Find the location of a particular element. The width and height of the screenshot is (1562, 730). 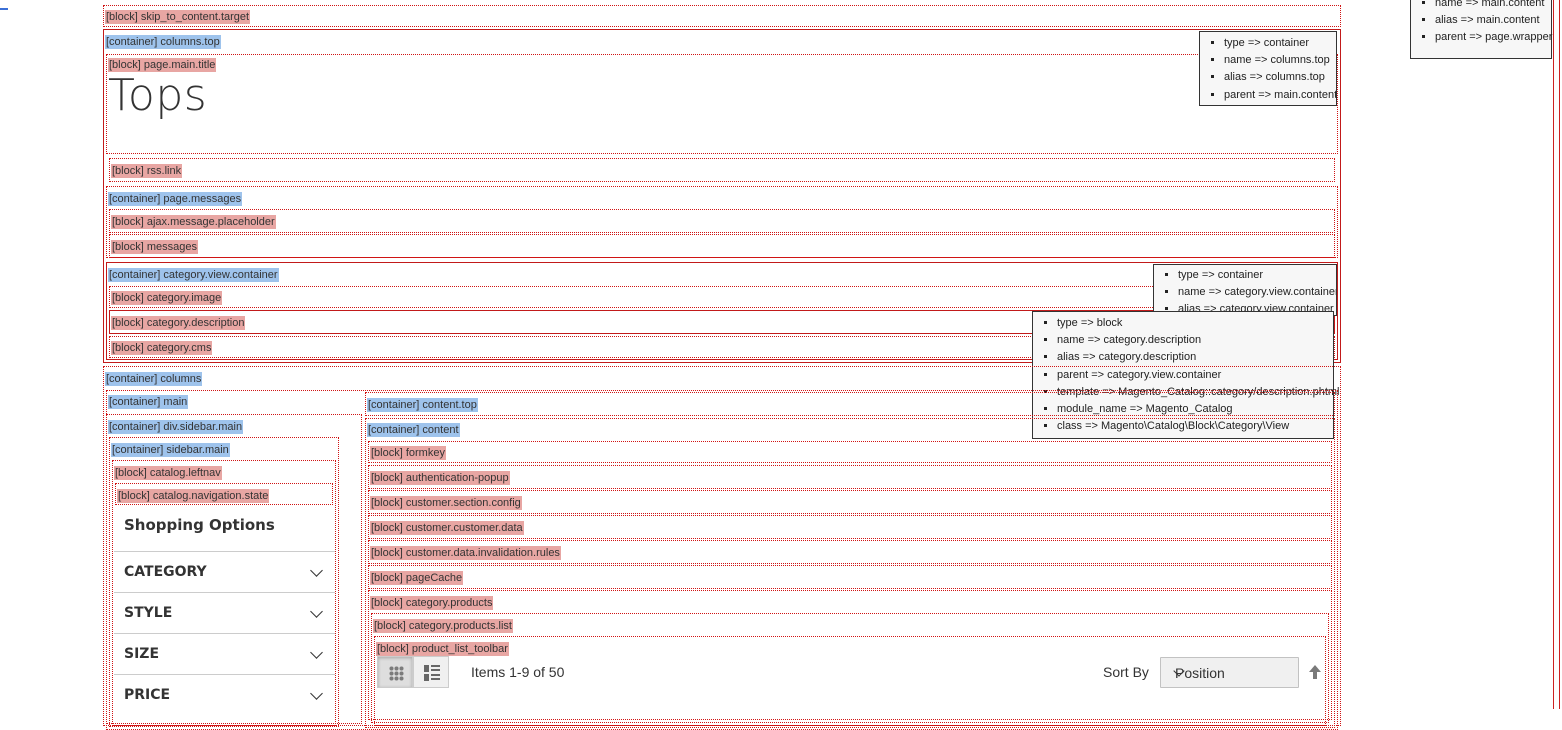

filter-size: SIZE is located at coordinates (224, 653).